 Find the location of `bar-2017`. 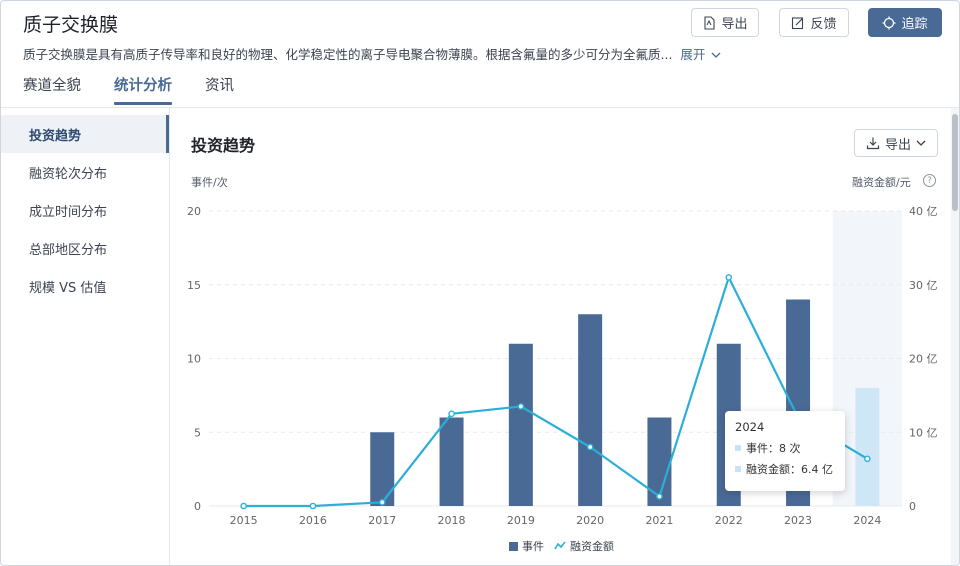

bar-2017 is located at coordinates (382, 469).